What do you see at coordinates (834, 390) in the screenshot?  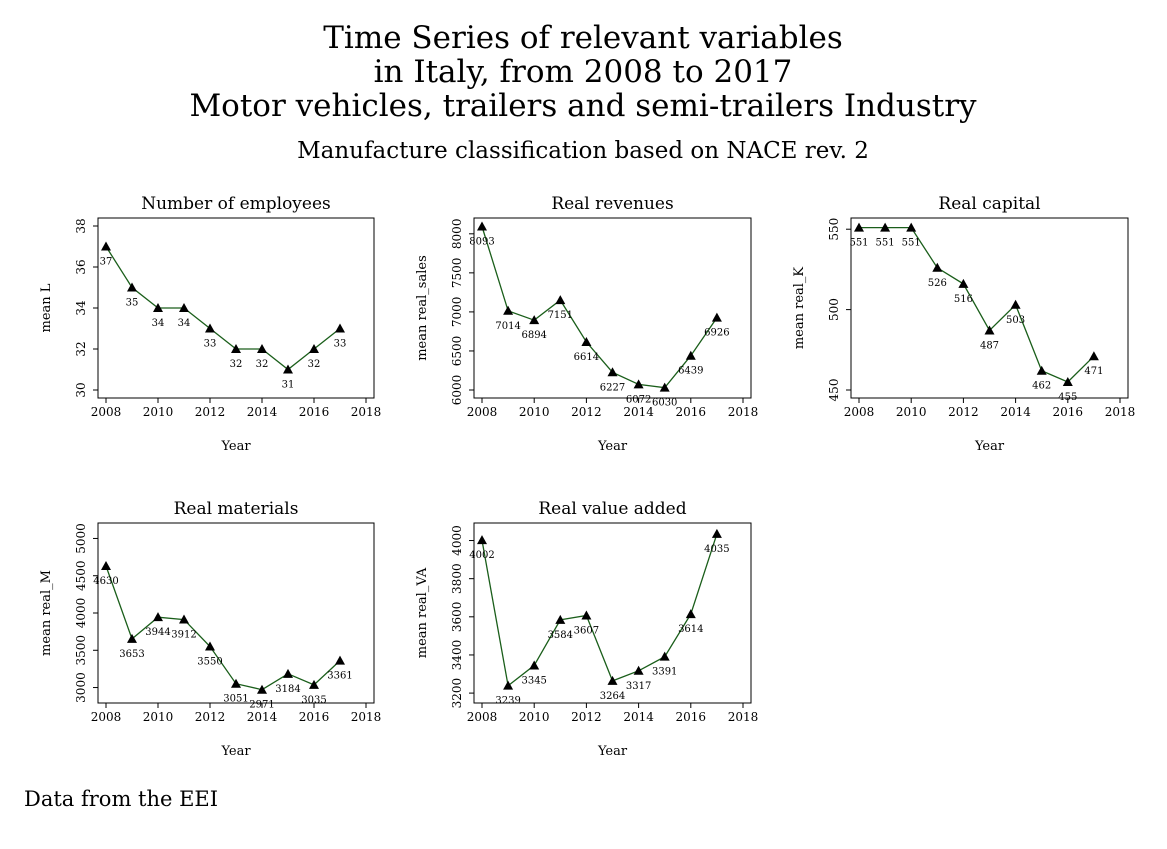 I see `y-tick-label: 450` at bounding box center [834, 390].